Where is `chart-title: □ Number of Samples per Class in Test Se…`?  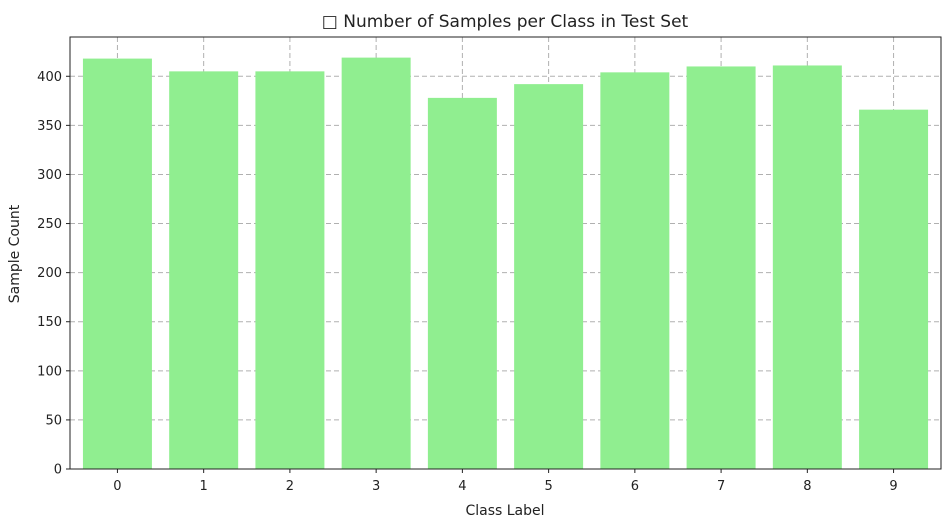
chart-title: □ Number of Samples per Class in Test Se… is located at coordinates (505, 22).